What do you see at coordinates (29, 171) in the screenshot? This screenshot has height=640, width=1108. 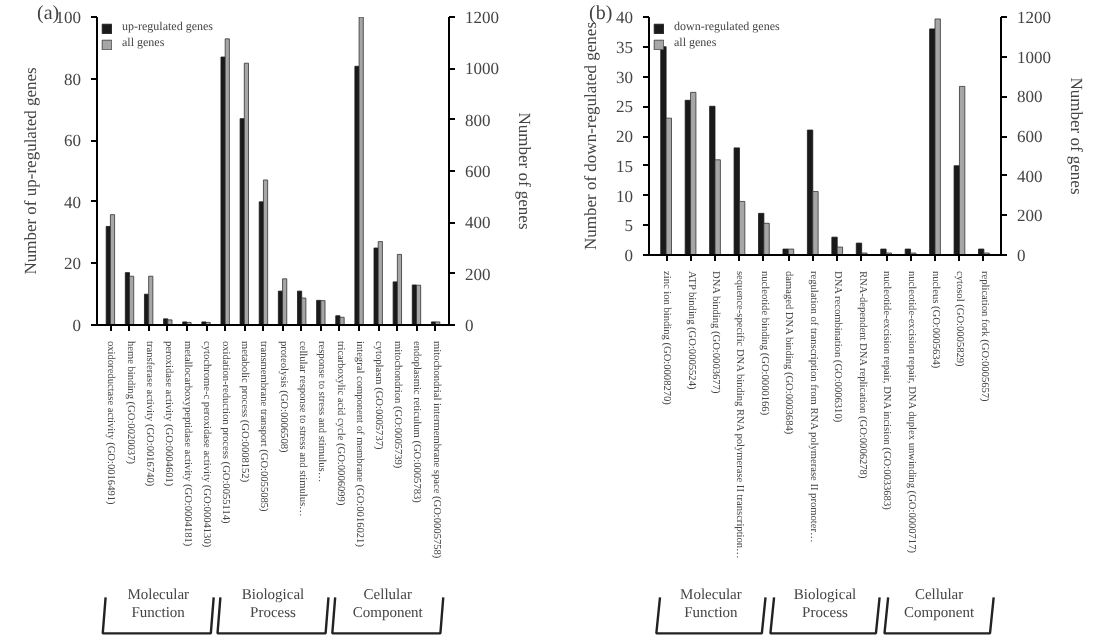 I see `y-axis-title: Number of up-regulated genes` at bounding box center [29, 171].